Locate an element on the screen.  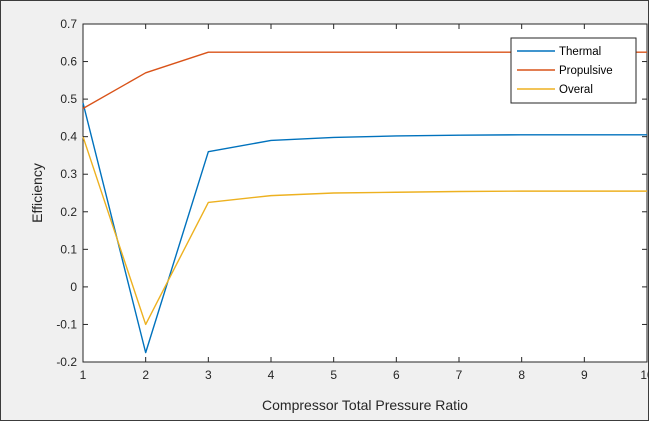
y-tick-label: 0.6 is located at coordinates (68, 62).